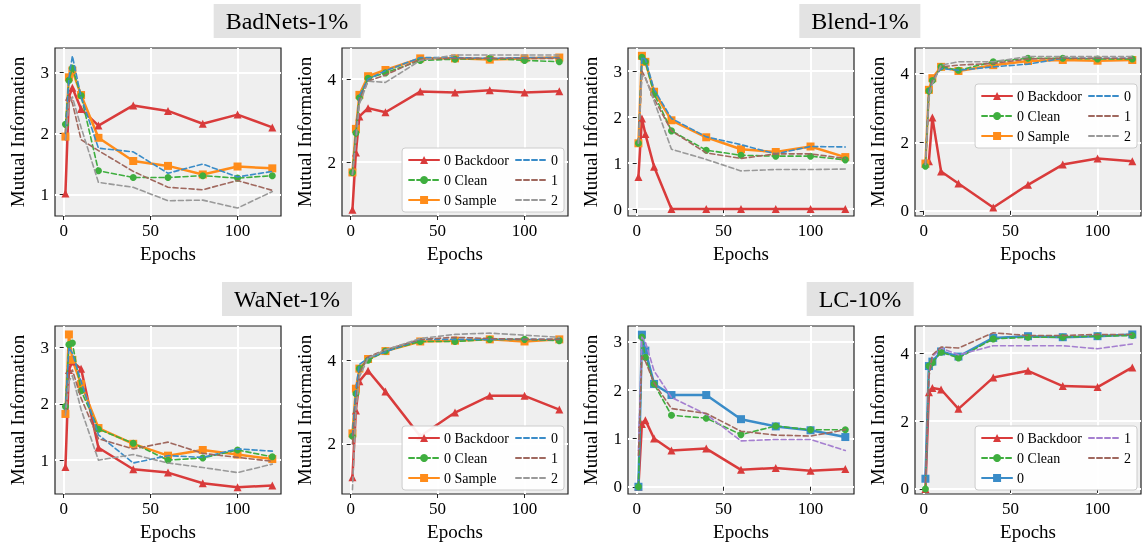 The height and width of the screenshot is (548, 1147). Describe the element at coordinates (860, 299) in the screenshot. I see `chart-title: LC-10%` at that location.